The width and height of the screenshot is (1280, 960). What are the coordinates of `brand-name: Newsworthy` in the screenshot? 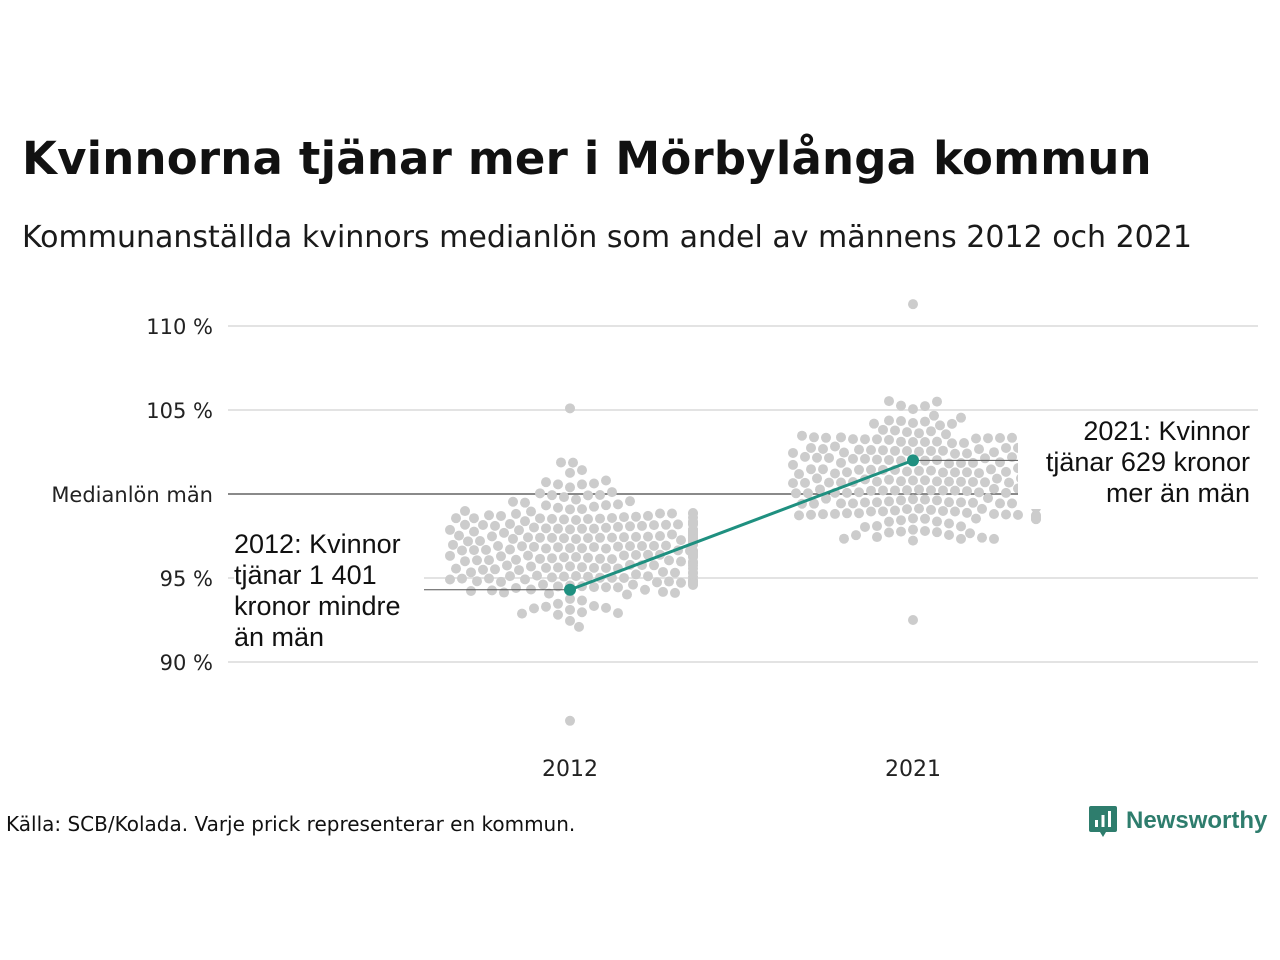 It's located at (1197, 820).